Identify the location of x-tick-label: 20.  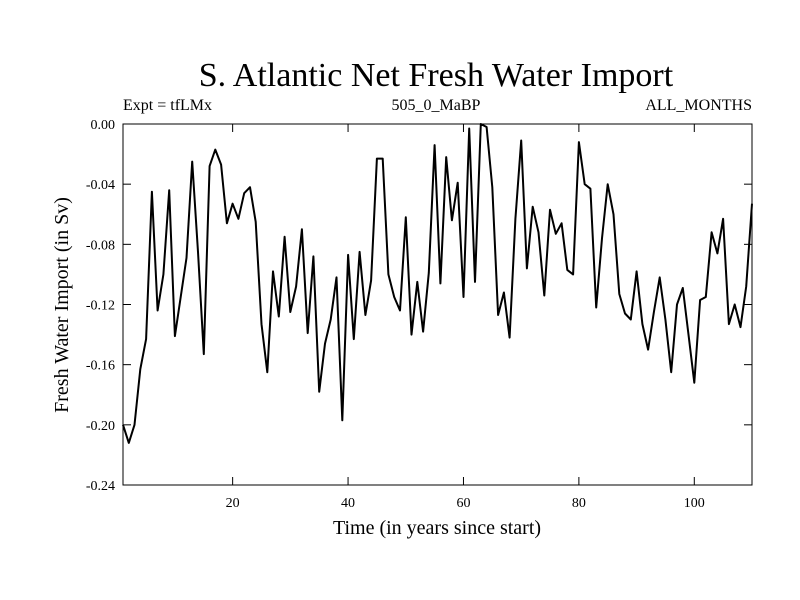
(233, 503).